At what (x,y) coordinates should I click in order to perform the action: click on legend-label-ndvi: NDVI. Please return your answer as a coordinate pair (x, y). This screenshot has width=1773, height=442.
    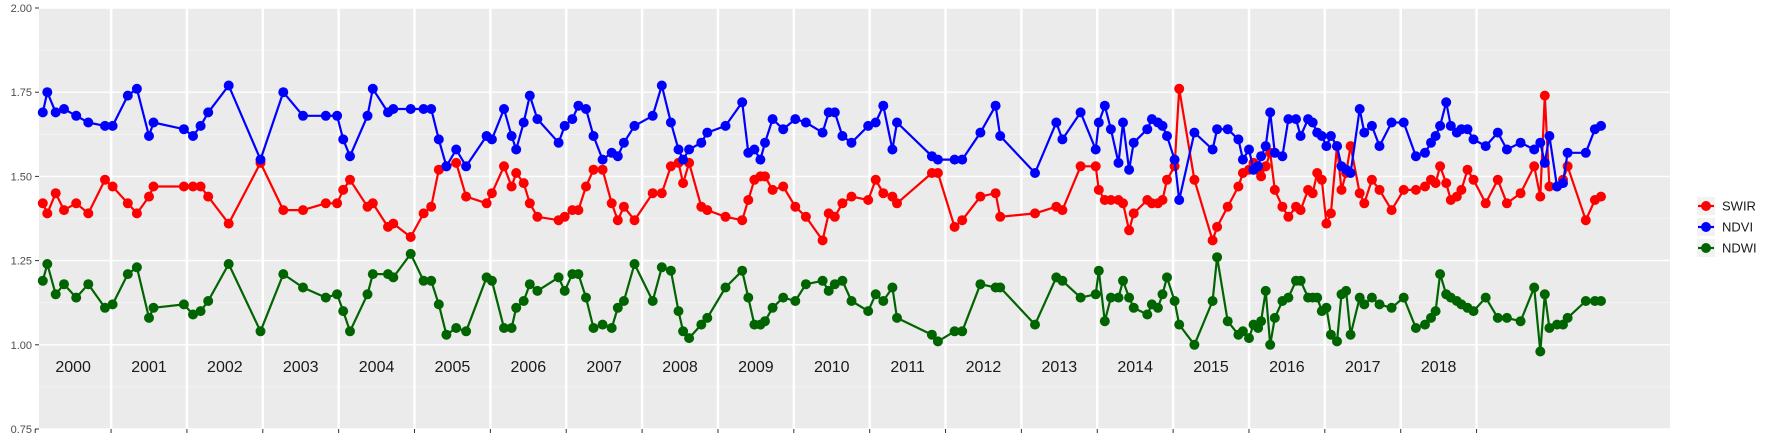
    Looking at the image, I should click on (1737, 227).